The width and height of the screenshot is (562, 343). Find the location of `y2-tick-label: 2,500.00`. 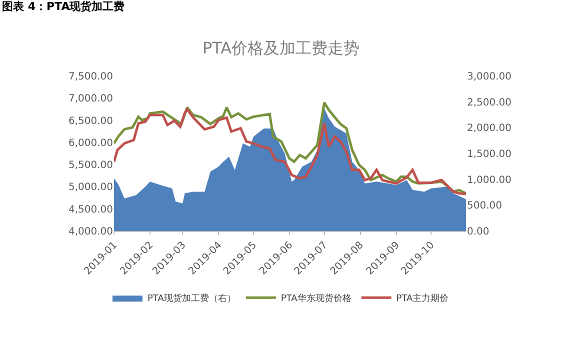

y2-tick-label: 2,500.00 is located at coordinates (489, 102).